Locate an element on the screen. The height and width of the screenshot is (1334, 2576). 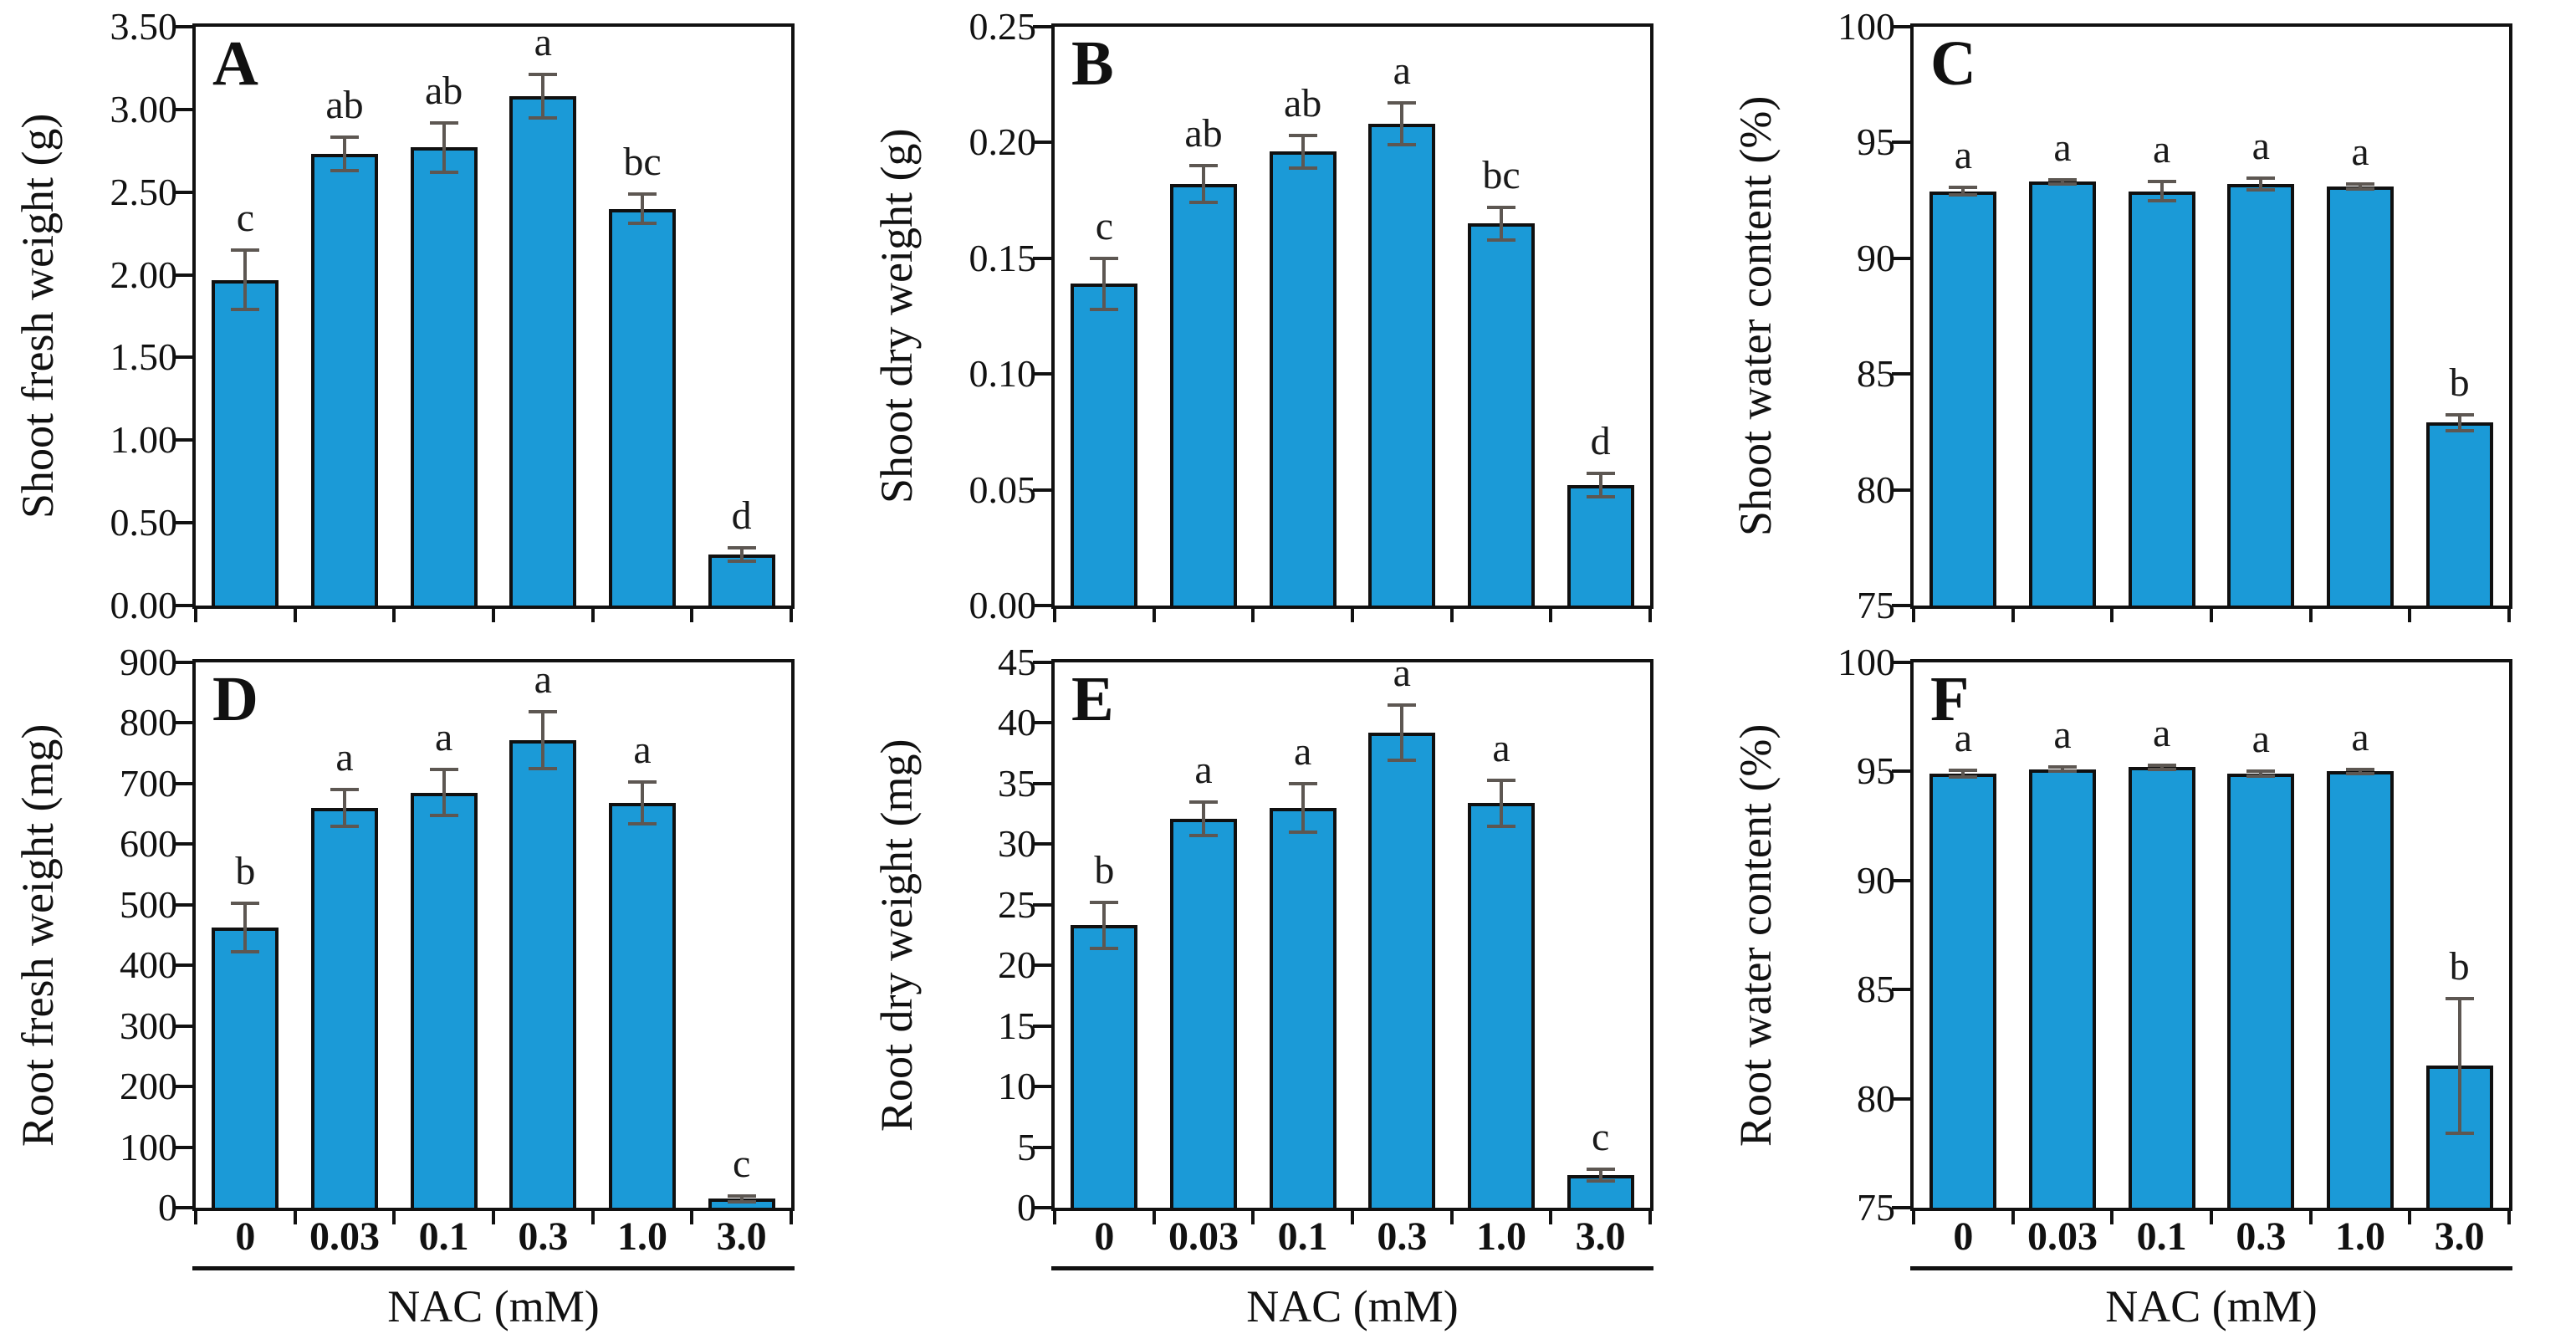
bar-B-3.0 is located at coordinates (1600, 545).